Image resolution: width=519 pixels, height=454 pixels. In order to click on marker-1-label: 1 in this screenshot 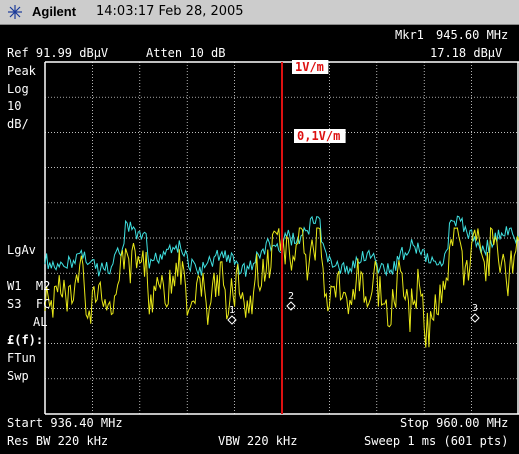, I will do `click(232, 310)`.